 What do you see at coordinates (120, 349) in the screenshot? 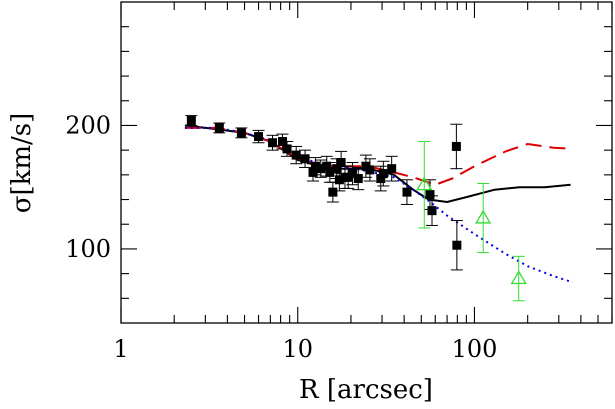
I see `x-tick-label: 1` at bounding box center [120, 349].